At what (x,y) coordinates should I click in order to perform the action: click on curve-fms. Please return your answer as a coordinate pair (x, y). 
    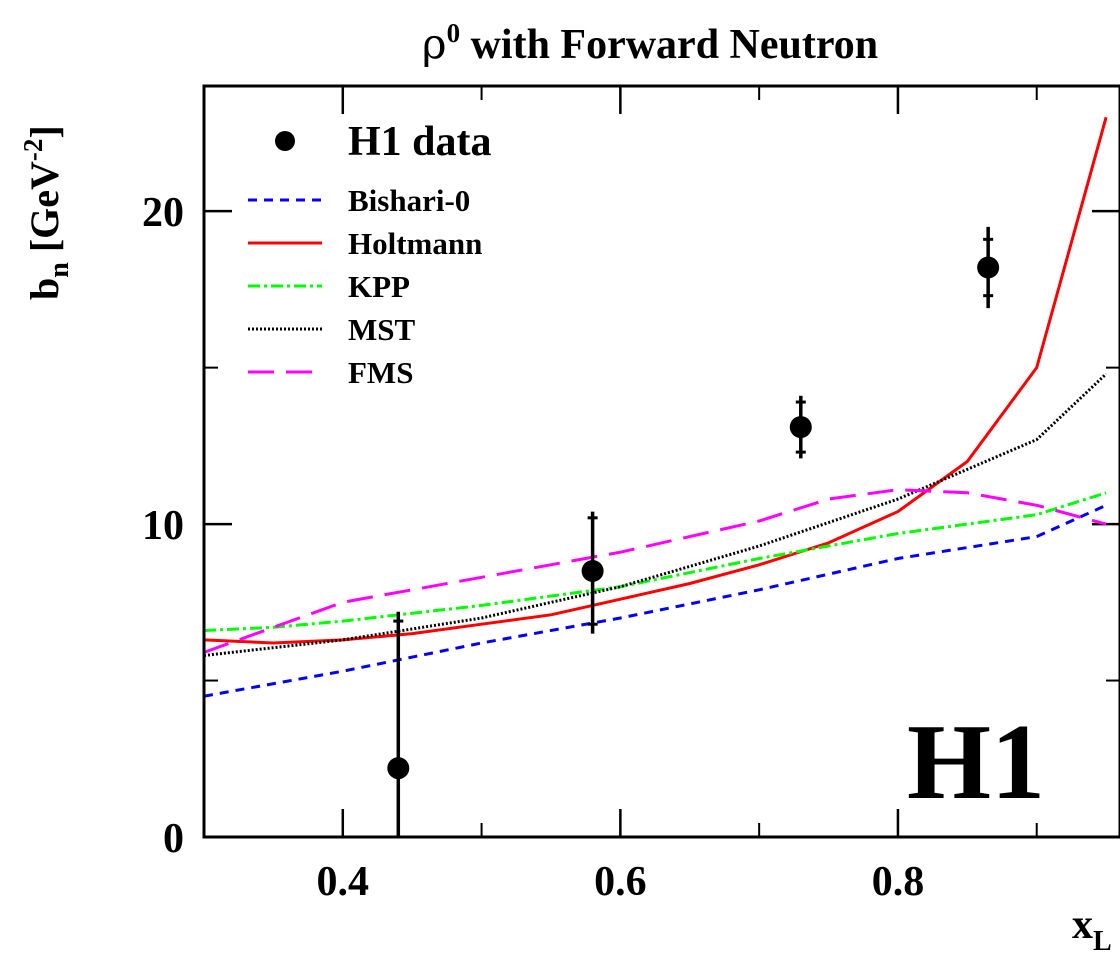
    Looking at the image, I should click on (655, 571).